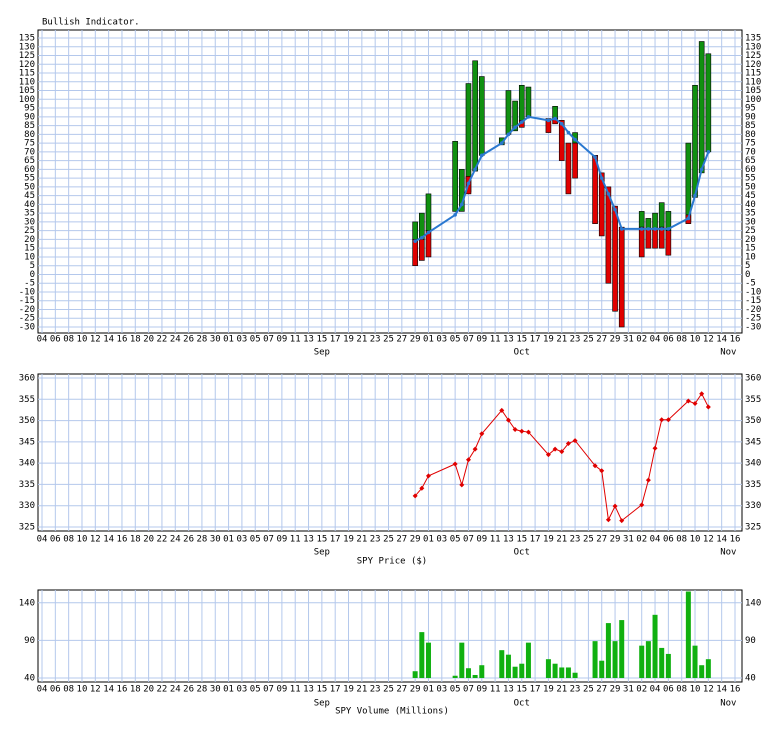  I want to click on price-line, so click(561, 457).